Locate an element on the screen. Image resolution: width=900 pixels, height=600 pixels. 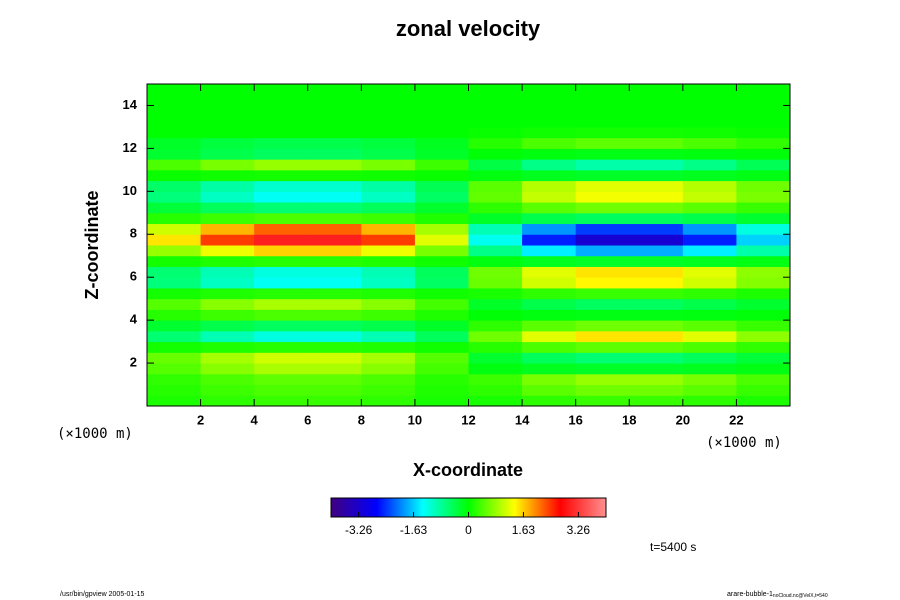
footer-right: arare-bubble-1noCloud.nc@VelX,t=540 is located at coordinates (777, 595).